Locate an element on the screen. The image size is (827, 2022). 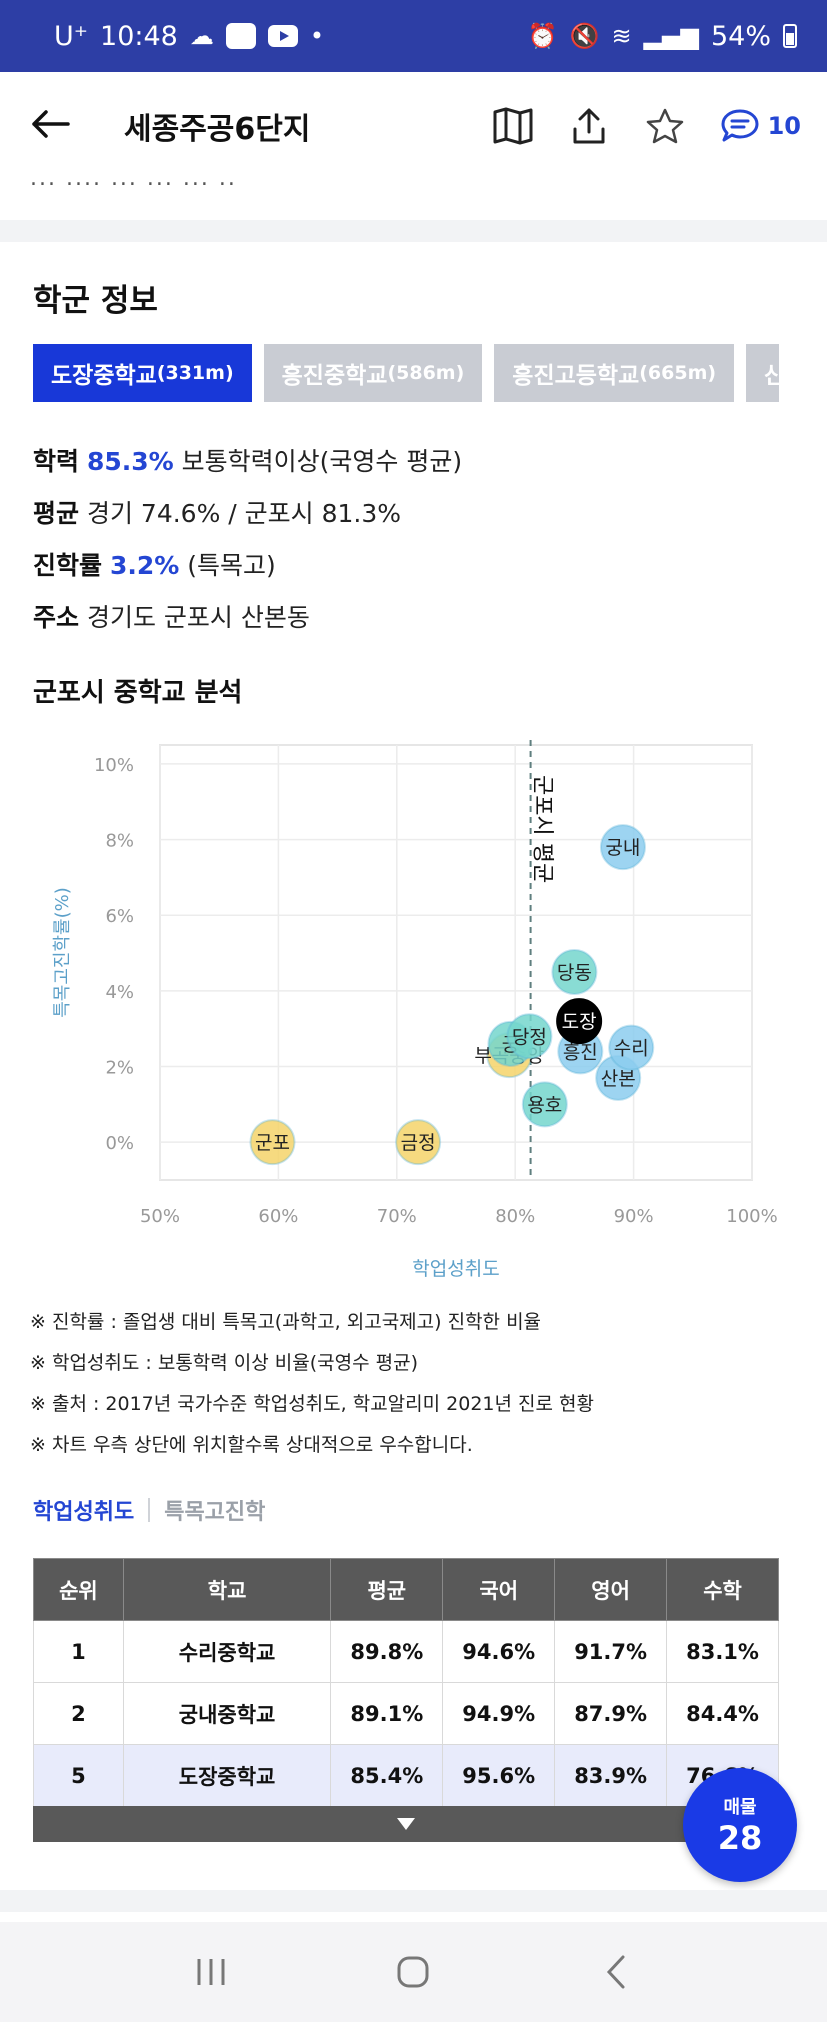
info-address: 주소 경기도 군포시 산본동 is located at coordinates (171, 617).